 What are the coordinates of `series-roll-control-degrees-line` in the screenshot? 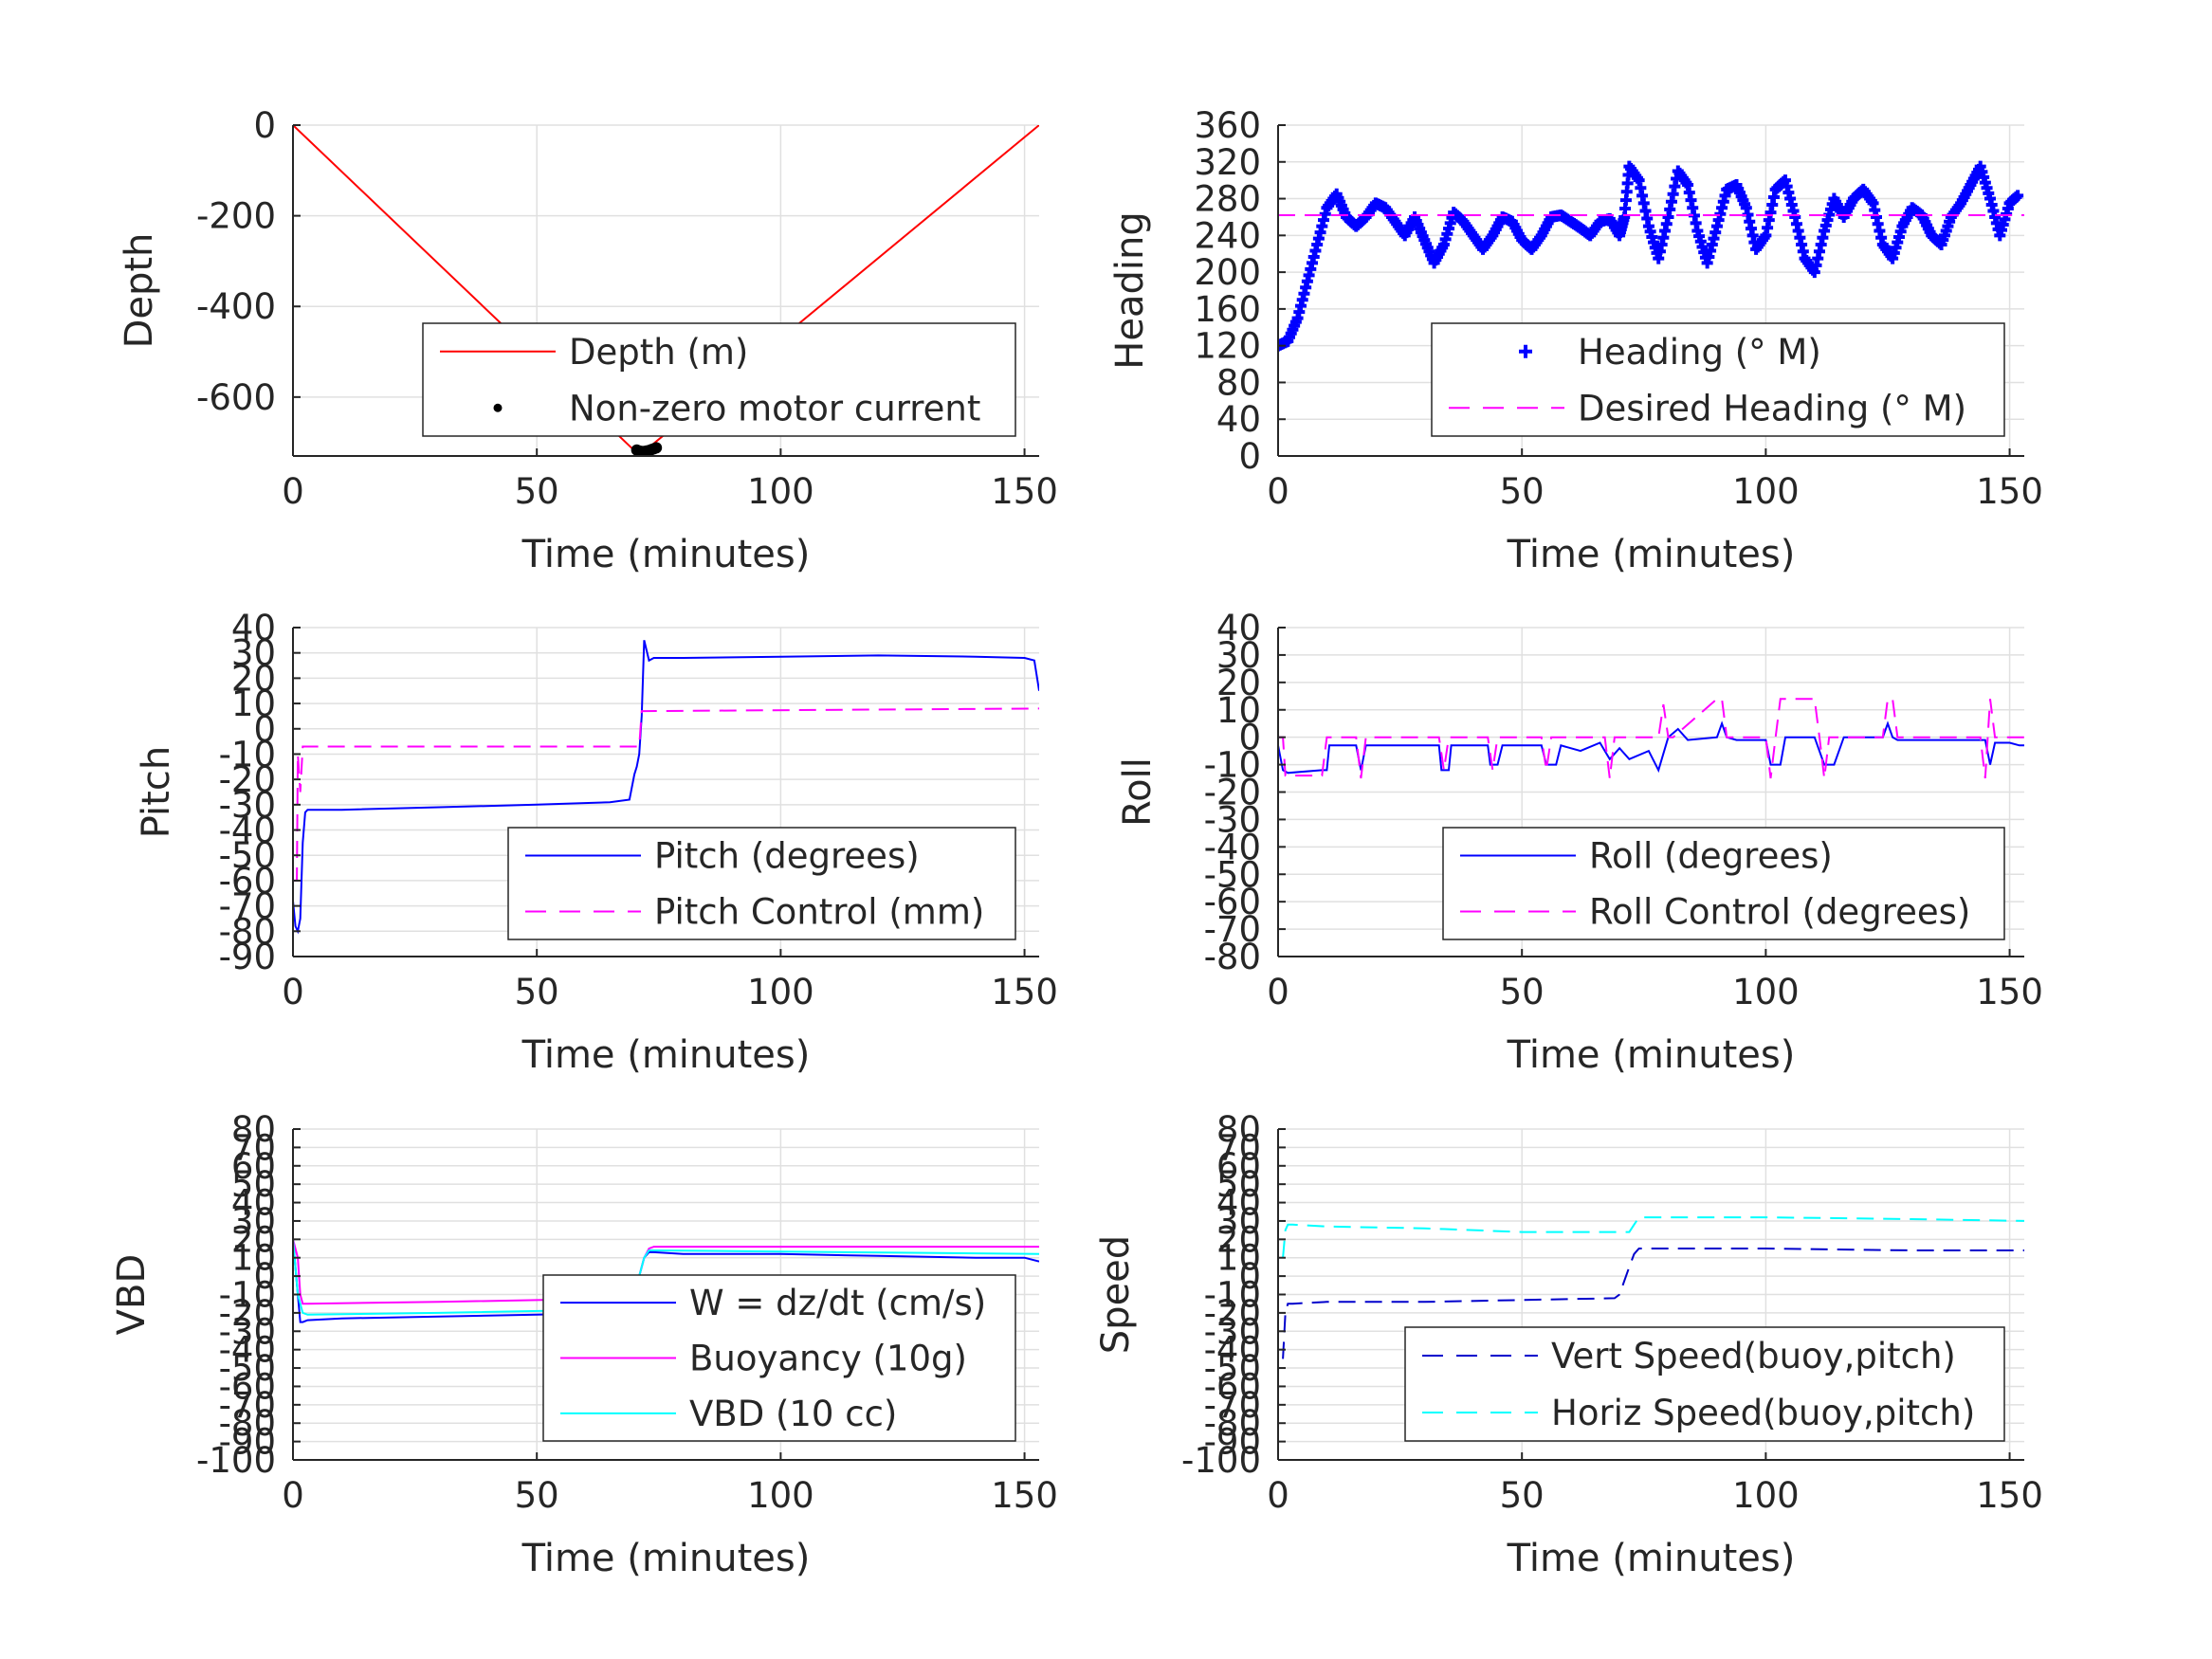 It's located at (1651, 738).